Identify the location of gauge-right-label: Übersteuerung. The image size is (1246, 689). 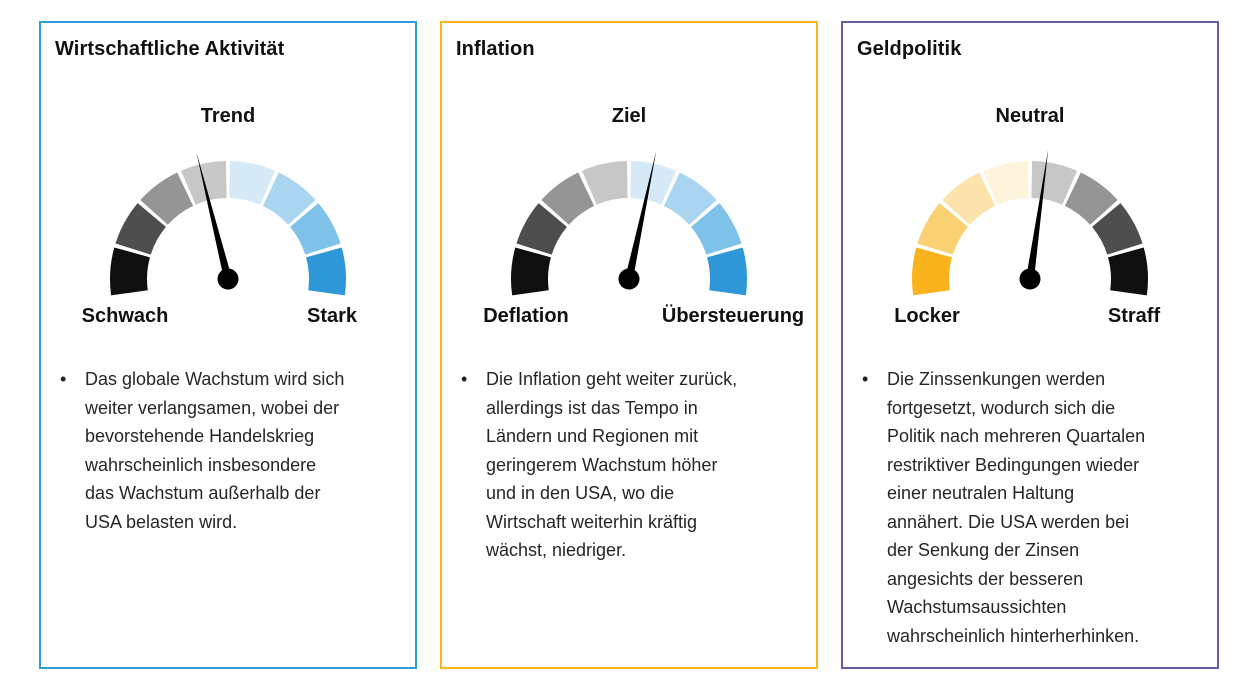
(733, 316).